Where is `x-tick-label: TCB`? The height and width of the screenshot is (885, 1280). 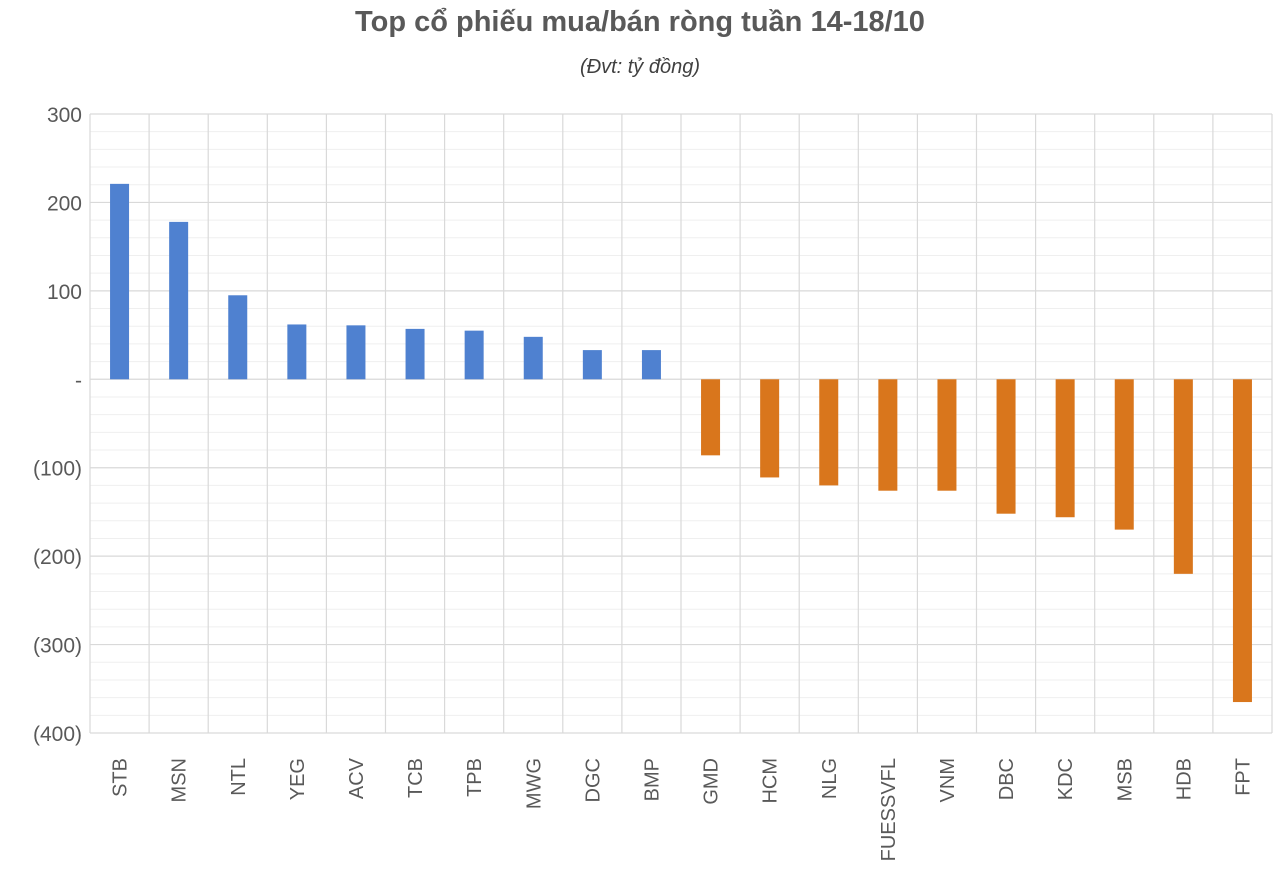 x-tick-label: TCB is located at coordinates (416, 778).